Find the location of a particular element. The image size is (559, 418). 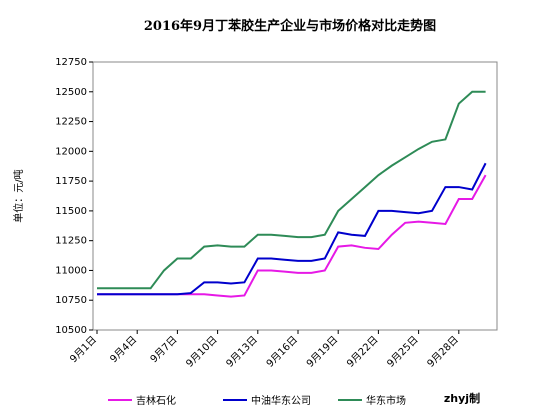

x-tick-label: 9月7日 is located at coordinates (164, 350).